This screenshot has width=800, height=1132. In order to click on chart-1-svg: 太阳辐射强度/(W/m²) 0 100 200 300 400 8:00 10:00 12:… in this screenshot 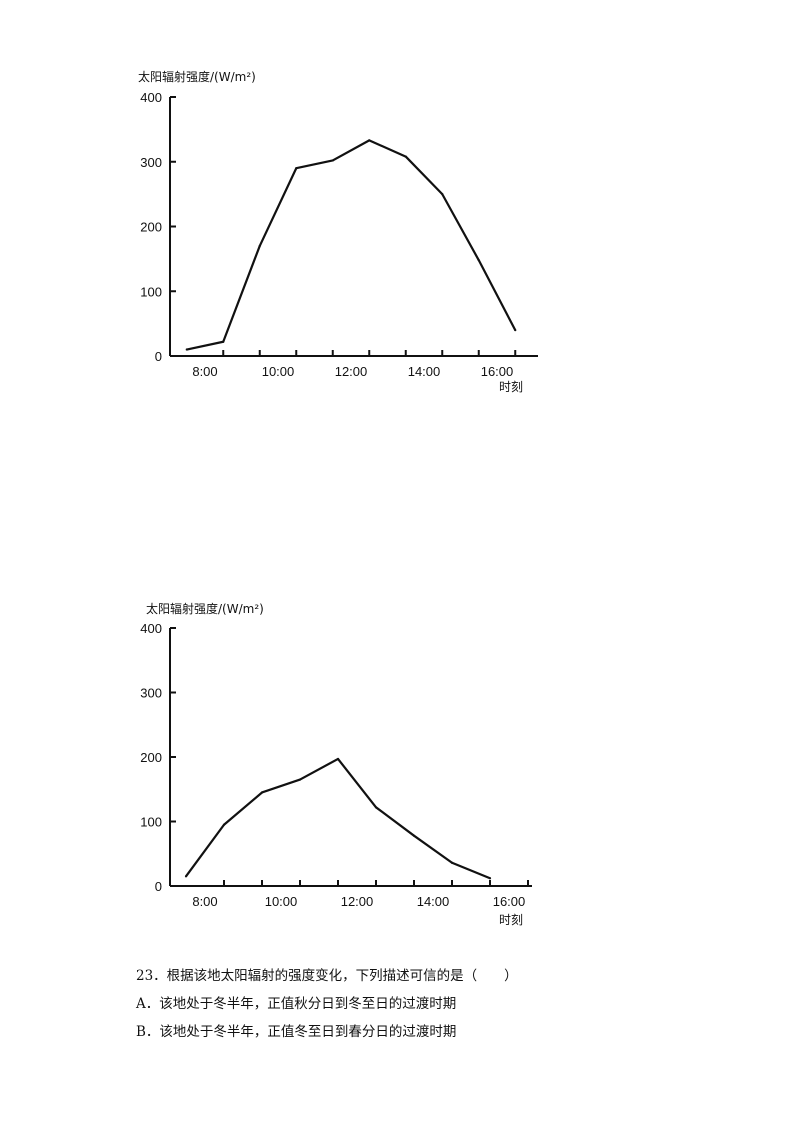, I will do `click(338, 231)`.